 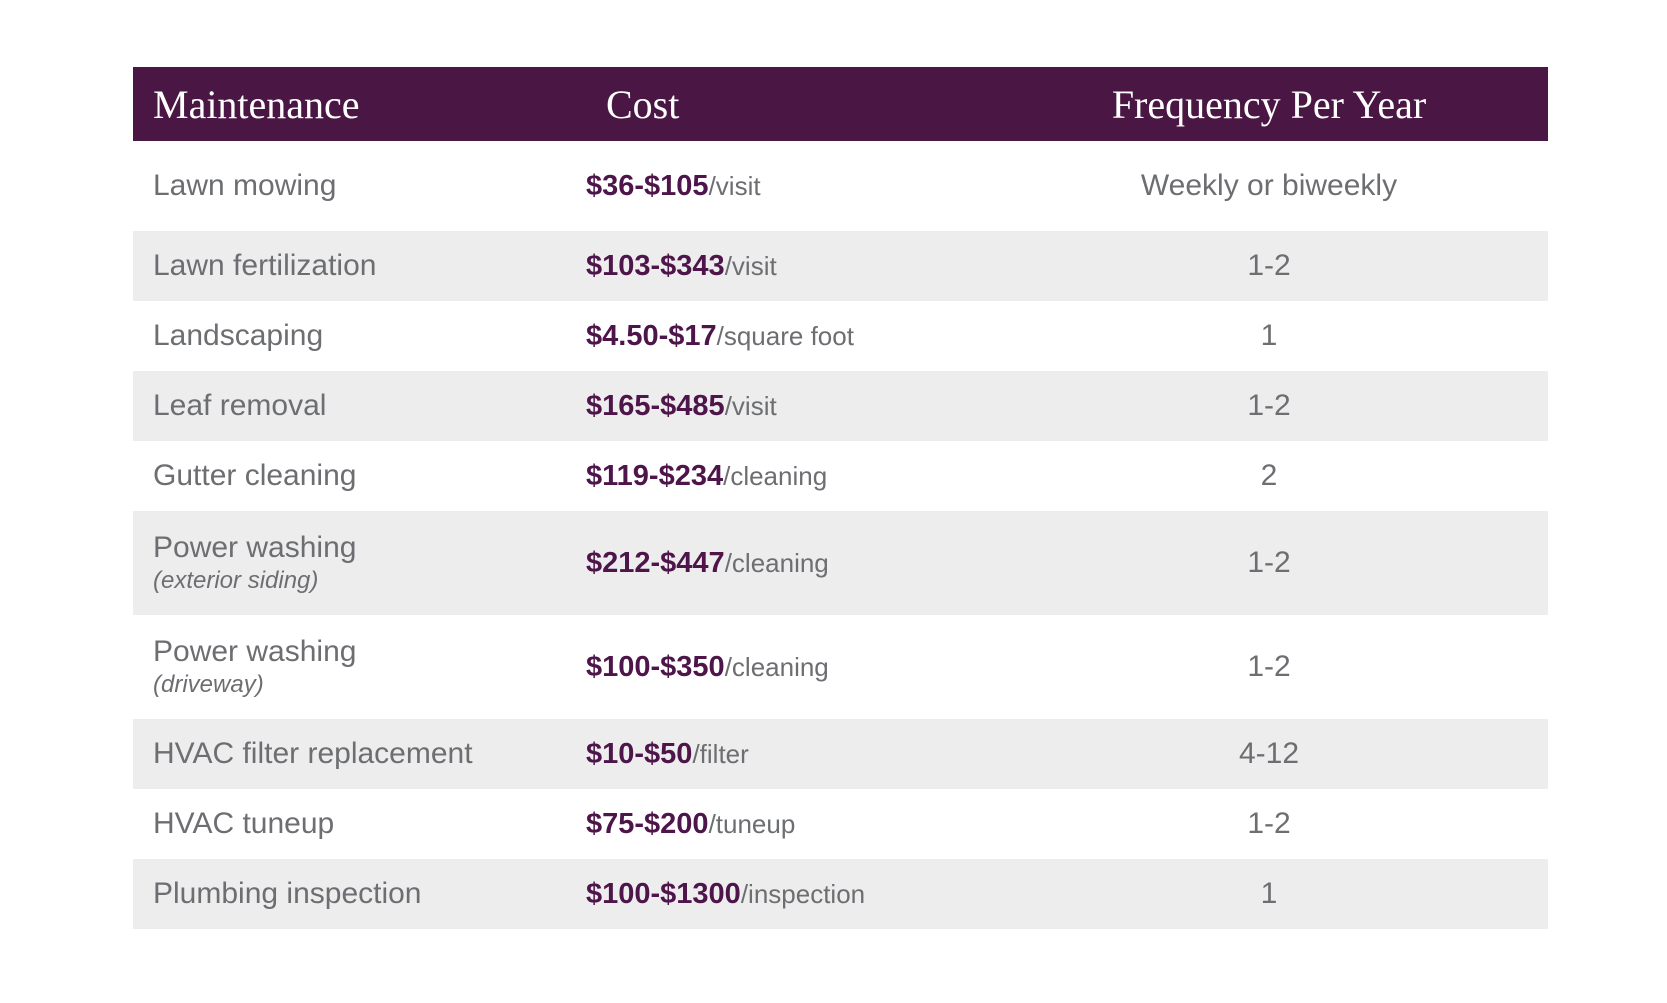 I want to click on maintenance-label: Leaf removal, so click(x=240, y=405).